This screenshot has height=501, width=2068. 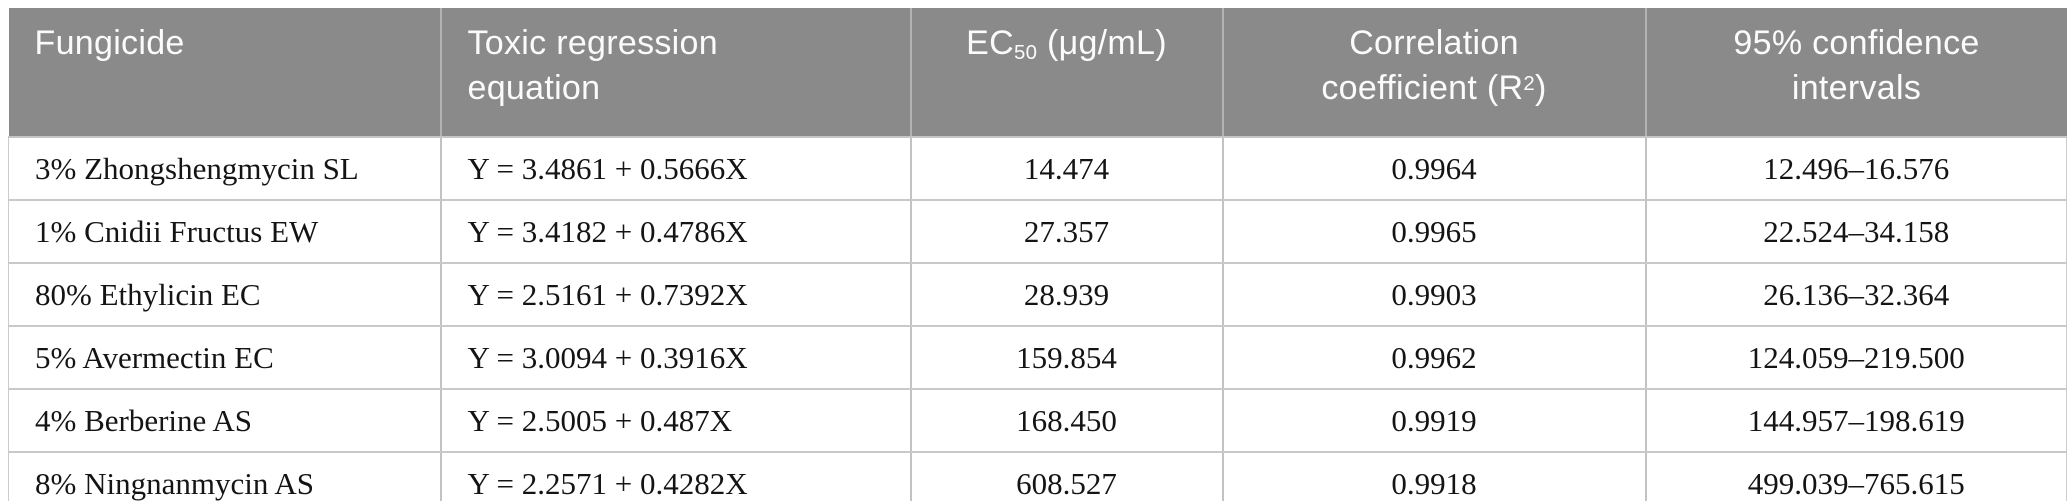 What do you see at coordinates (1541, 87) in the screenshot?
I see `header-label-close: )` at bounding box center [1541, 87].